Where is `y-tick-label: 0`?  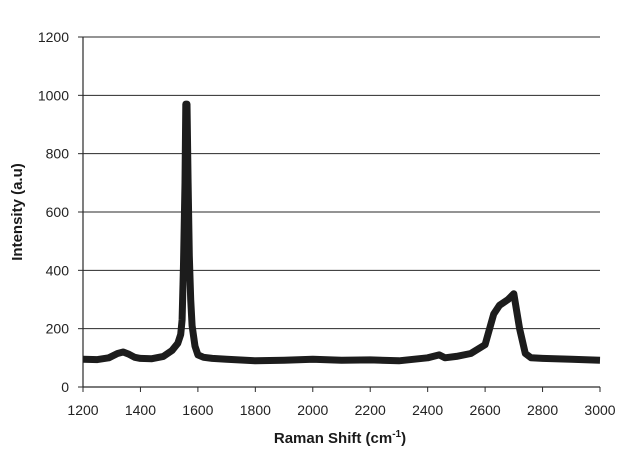 y-tick-label: 0 is located at coordinates (65, 387).